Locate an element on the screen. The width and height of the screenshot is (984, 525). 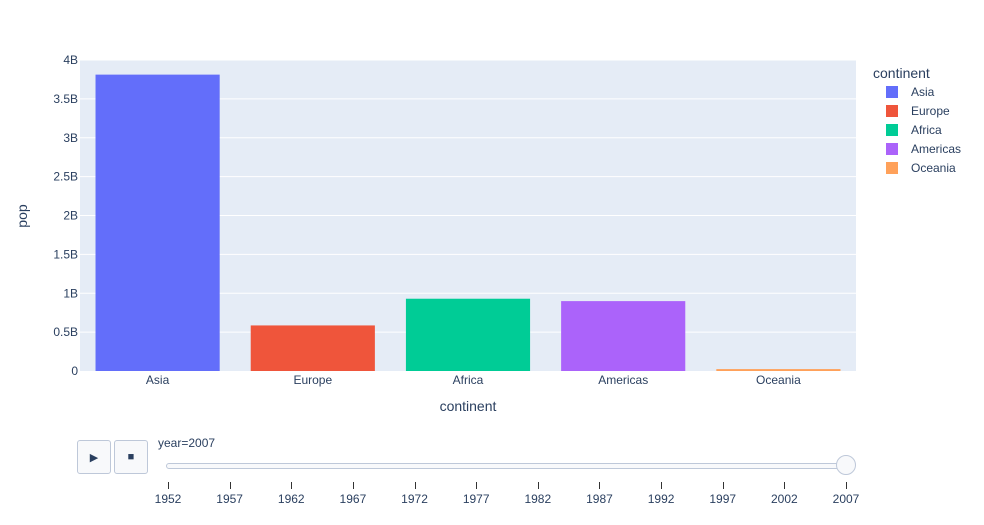
slider-step-label: 1977 is located at coordinates (476, 499).